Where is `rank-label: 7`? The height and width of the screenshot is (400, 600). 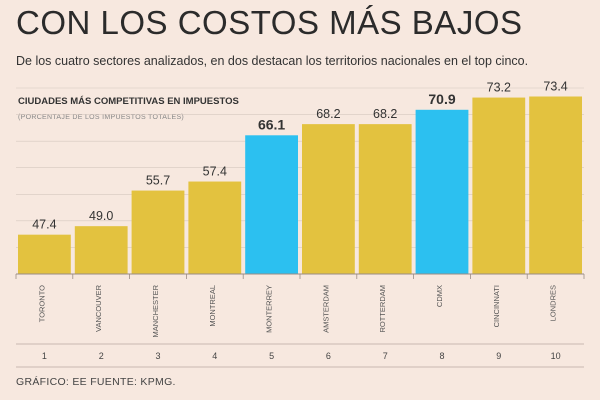 rank-label: 7 is located at coordinates (385, 356).